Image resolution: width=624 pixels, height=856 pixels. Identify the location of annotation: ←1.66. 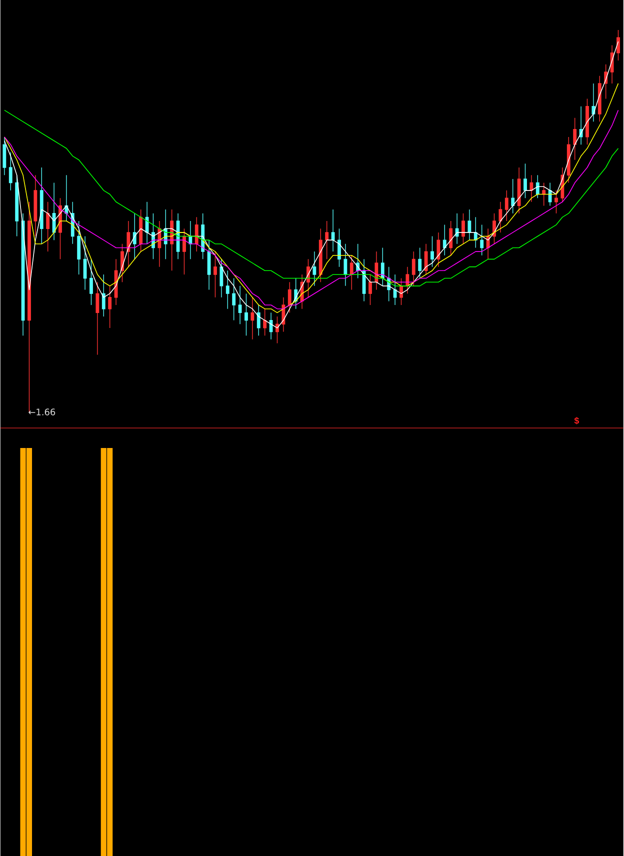
(42, 412).